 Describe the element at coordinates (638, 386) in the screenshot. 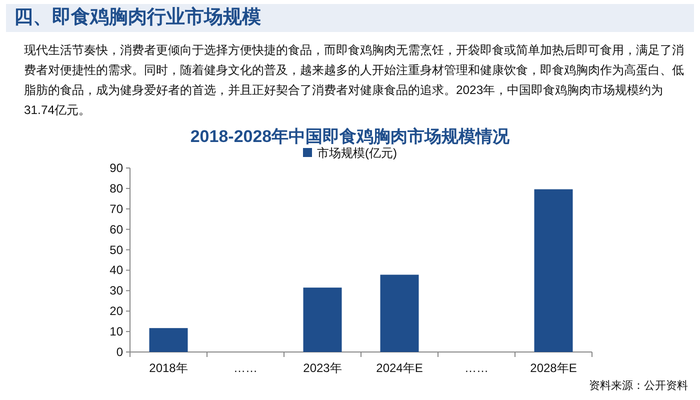

I see `text: 资料来源：公开资料` at that location.